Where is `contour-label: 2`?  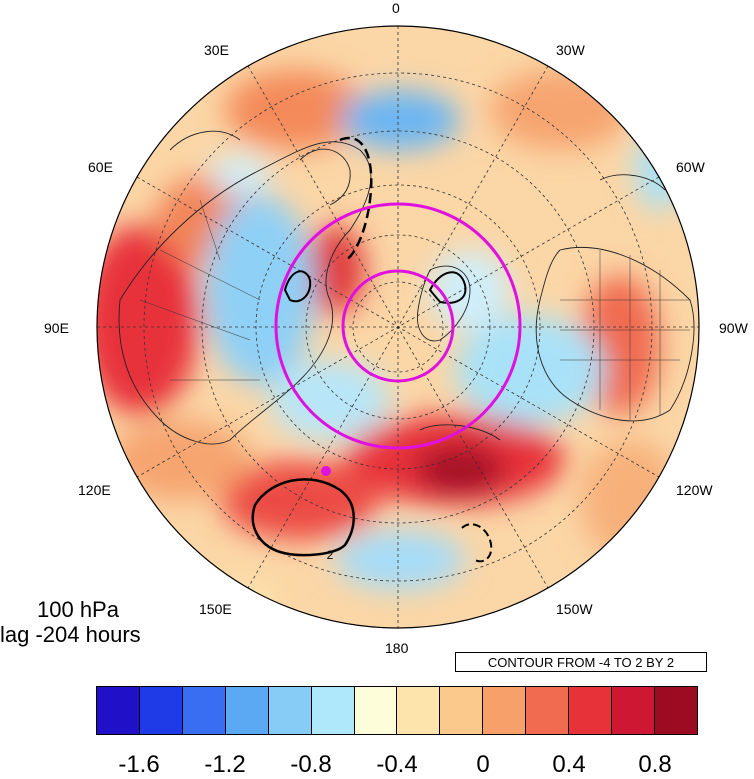
contour-label: 2 is located at coordinates (330, 555).